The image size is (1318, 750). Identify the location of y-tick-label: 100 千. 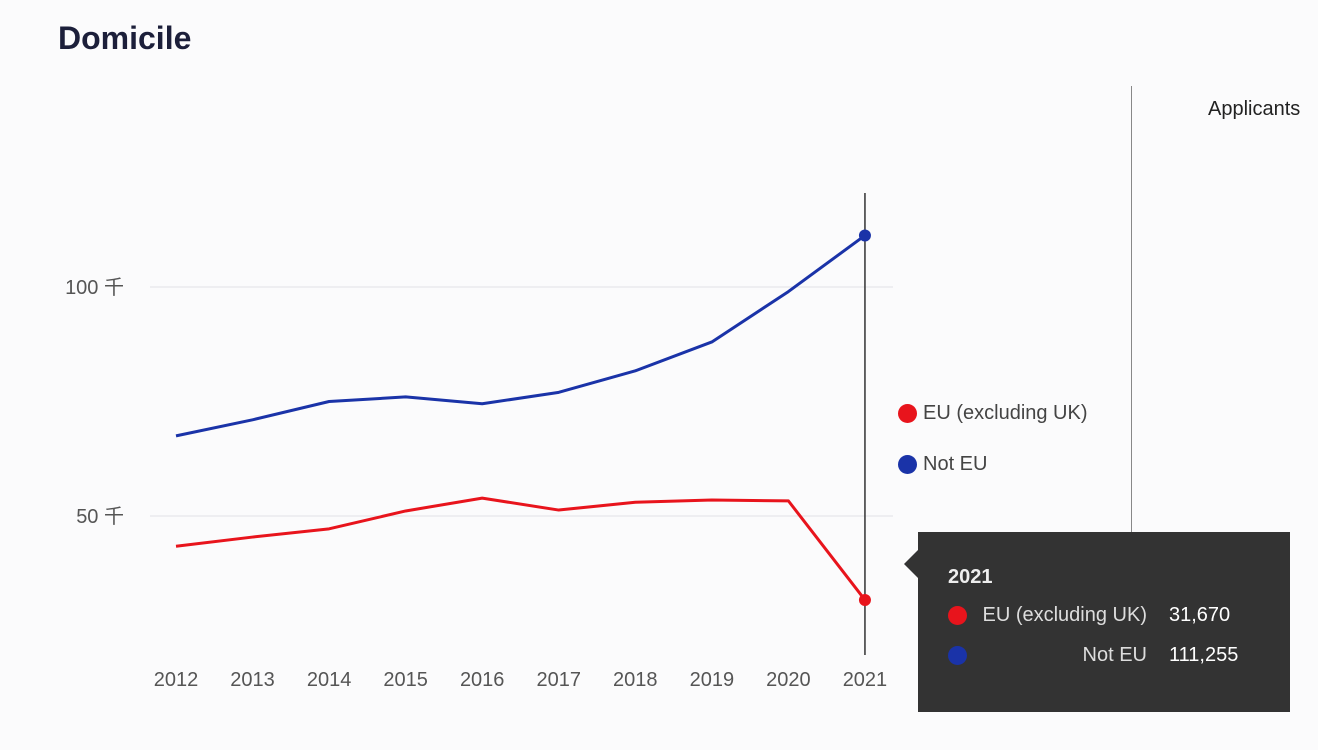
(94, 287).